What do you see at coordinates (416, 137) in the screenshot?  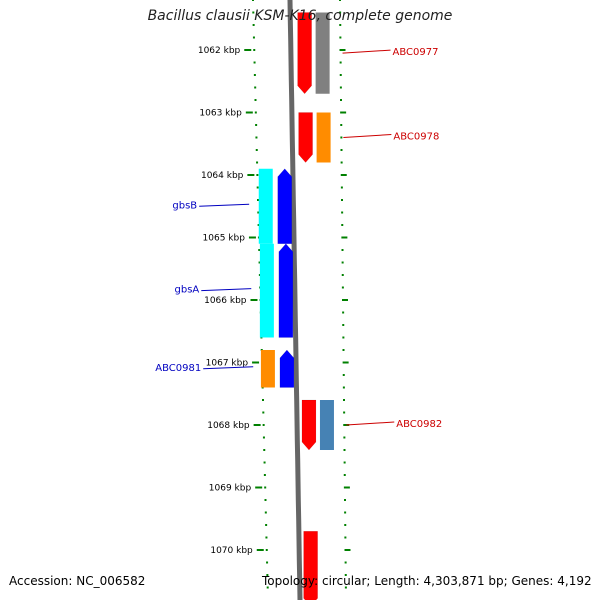 I see `gene-label-ABC0978: ABC0978` at bounding box center [416, 137].